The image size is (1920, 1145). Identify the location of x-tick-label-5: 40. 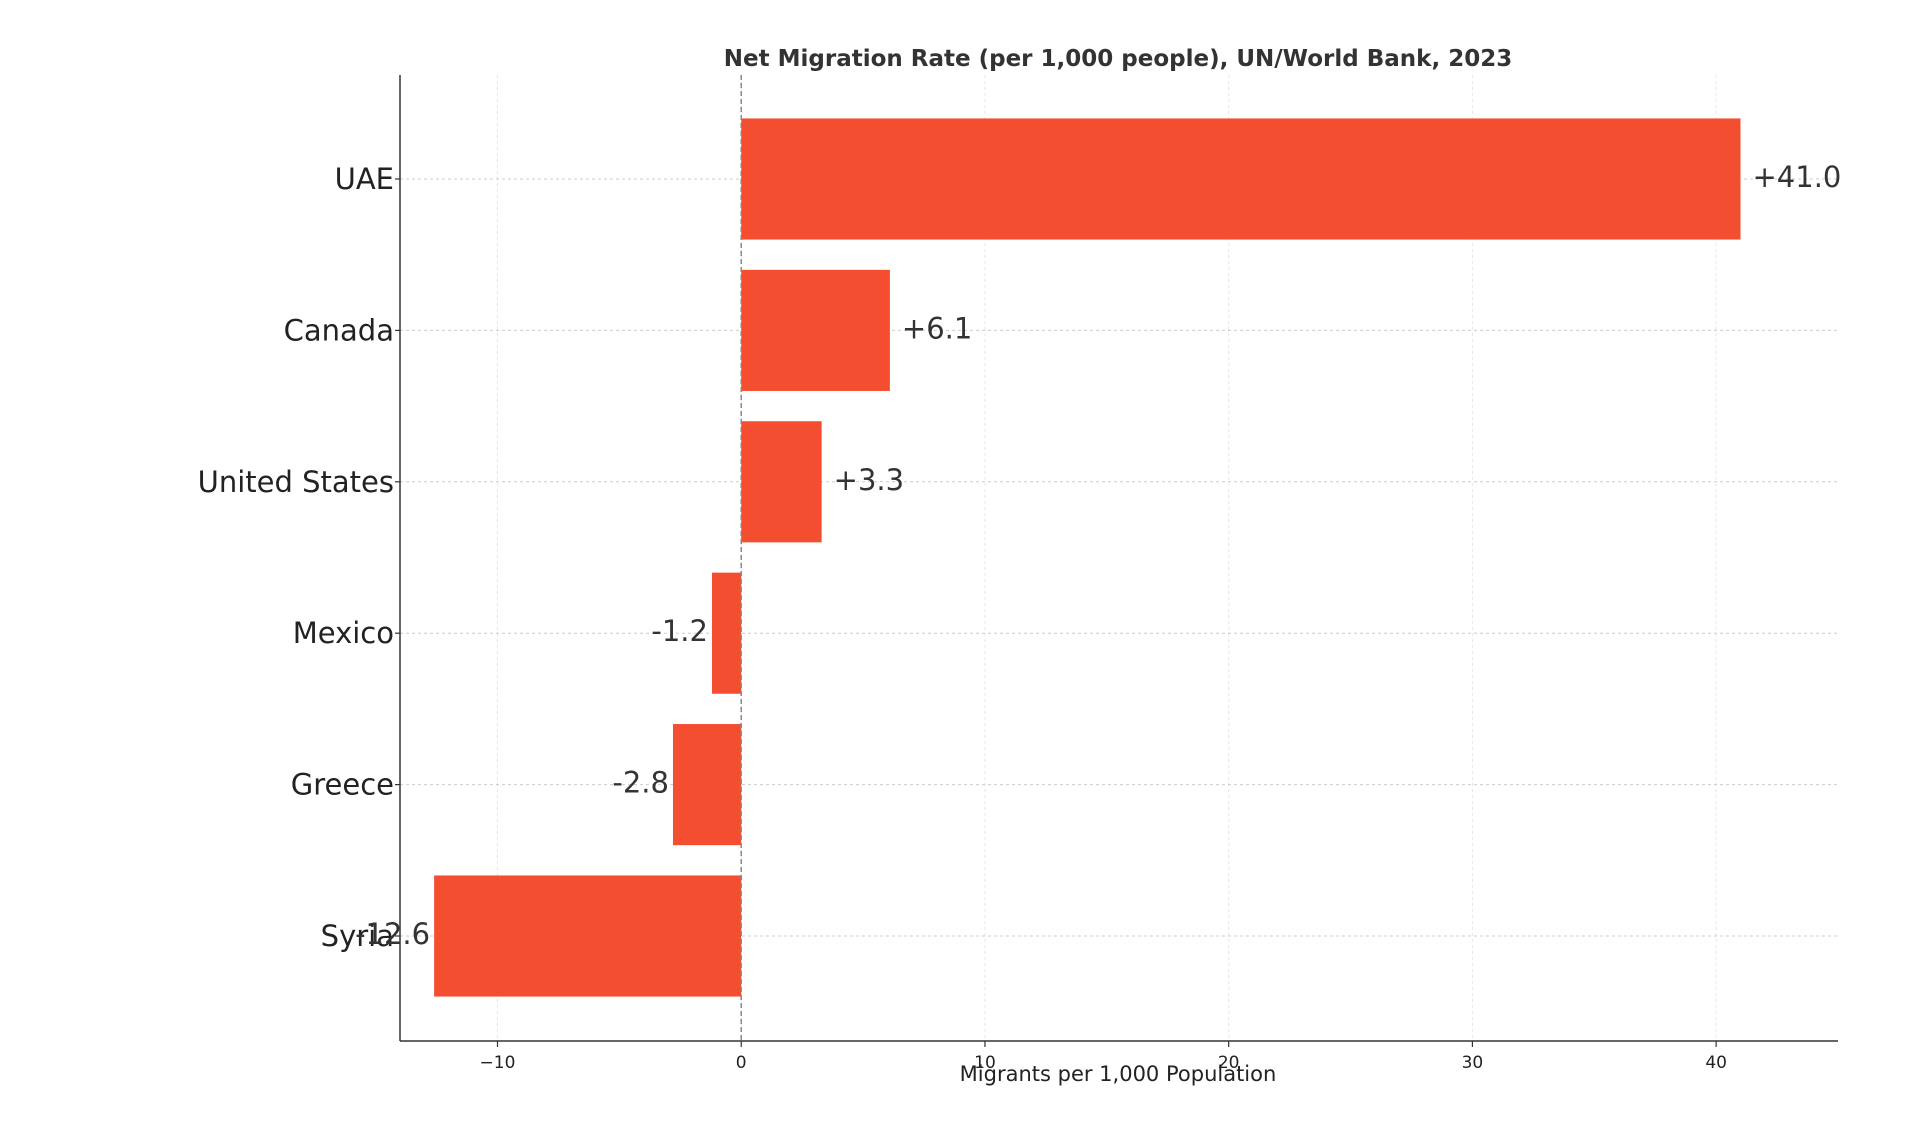
(1716, 1063).